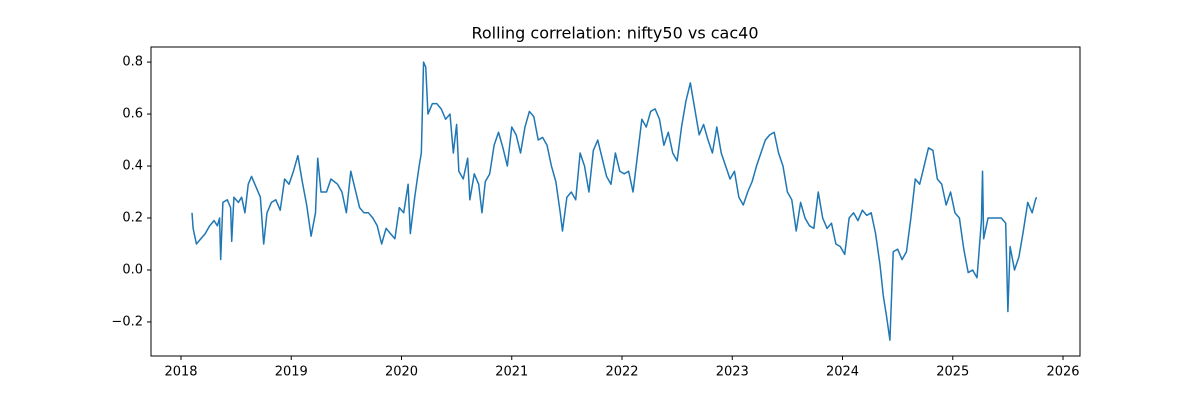 This screenshot has height=400, width=1200. Describe the element at coordinates (1062, 372) in the screenshot. I see `x-tick-label: 2026` at that location.